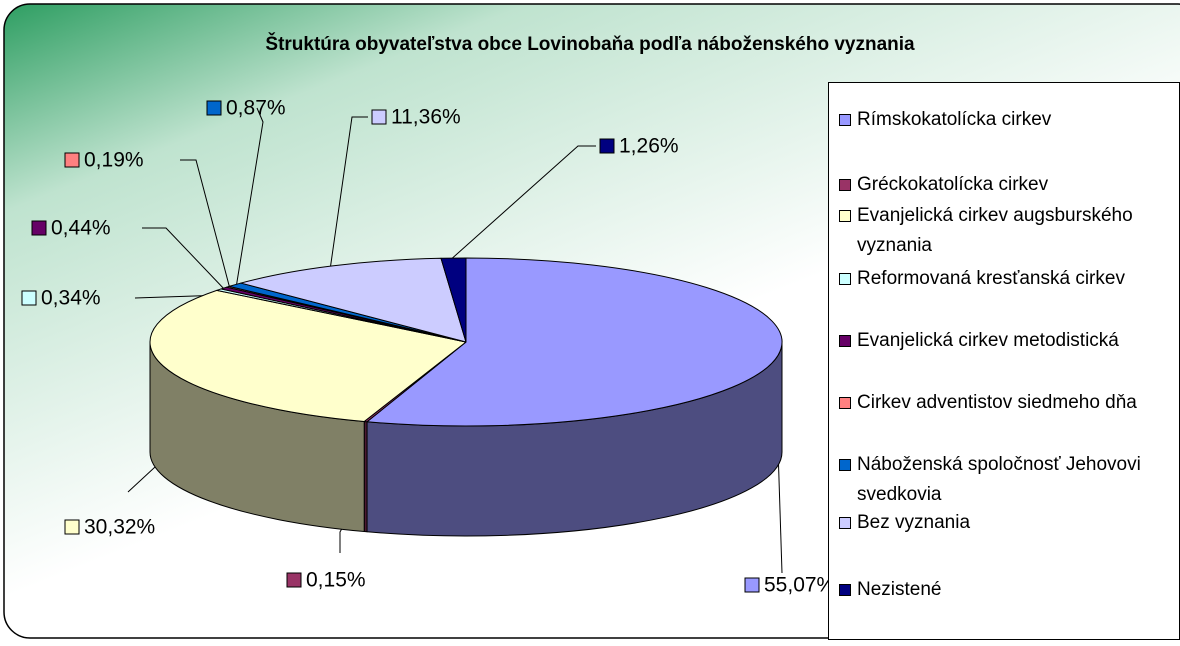 The width and height of the screenshot is (1180, 646). What do you see at coordinates (997, 402) in the screenshot?
I see `legend-label: Cirkev adventistov siedmeho dňa` at bounding box center [997, 402].